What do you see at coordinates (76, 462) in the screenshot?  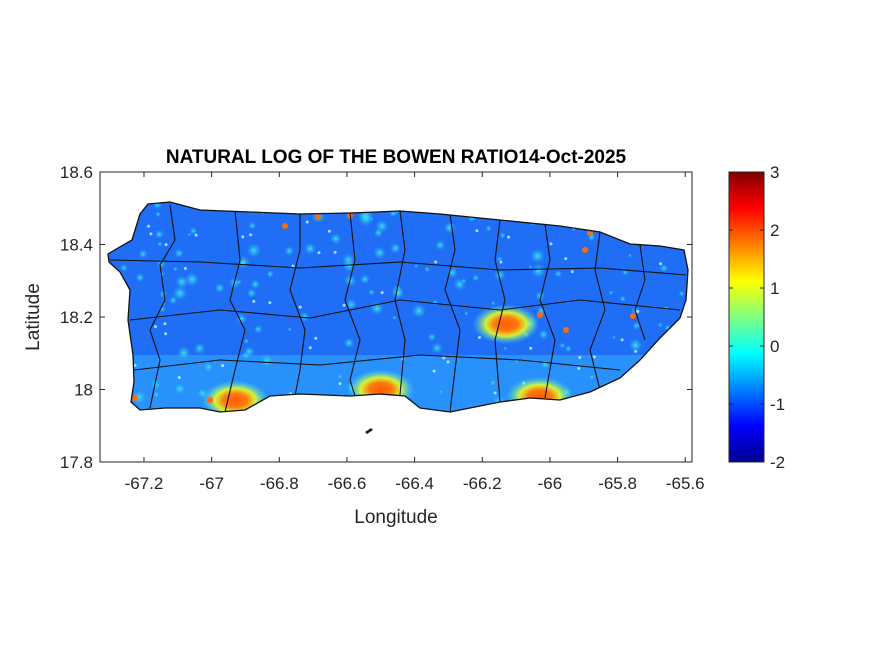 I see `y-tick-label: 17.8` at bounding box center [76, 462].